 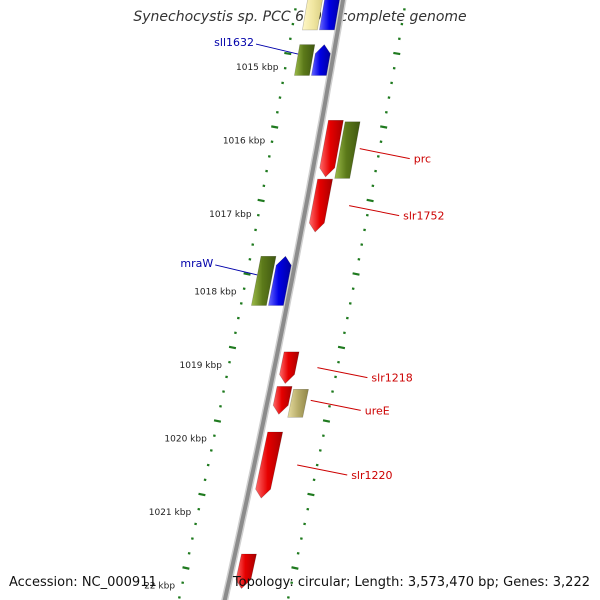 I want to click on scale-label: 1018 kbp, so click(x=215, y=293).